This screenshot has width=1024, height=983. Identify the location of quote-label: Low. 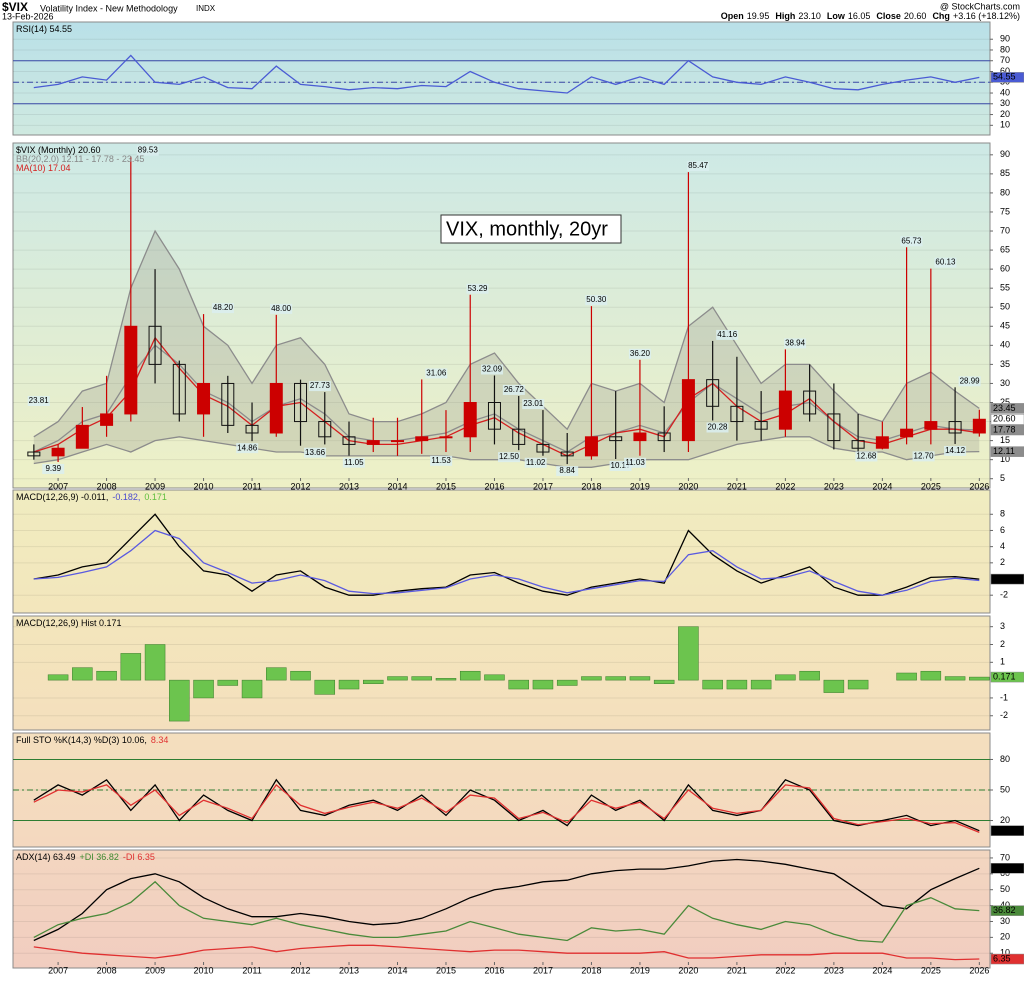
(836, 16).